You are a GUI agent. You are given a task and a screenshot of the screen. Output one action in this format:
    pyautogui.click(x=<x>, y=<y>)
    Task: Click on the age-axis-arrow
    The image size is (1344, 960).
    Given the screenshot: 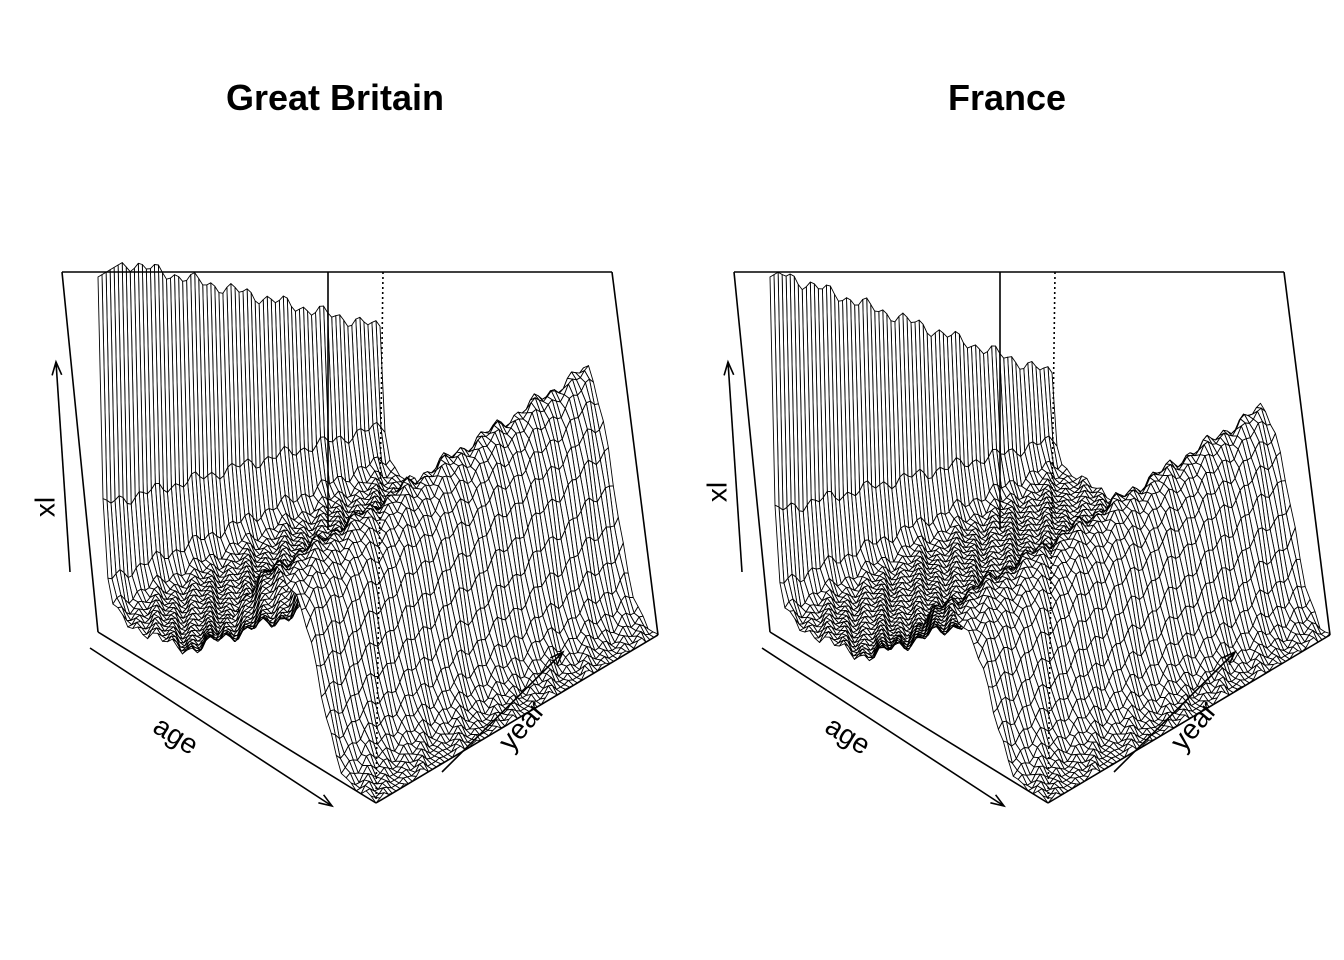 What is the action you would take?
    pyautogui.click(x=211, y=727)
    